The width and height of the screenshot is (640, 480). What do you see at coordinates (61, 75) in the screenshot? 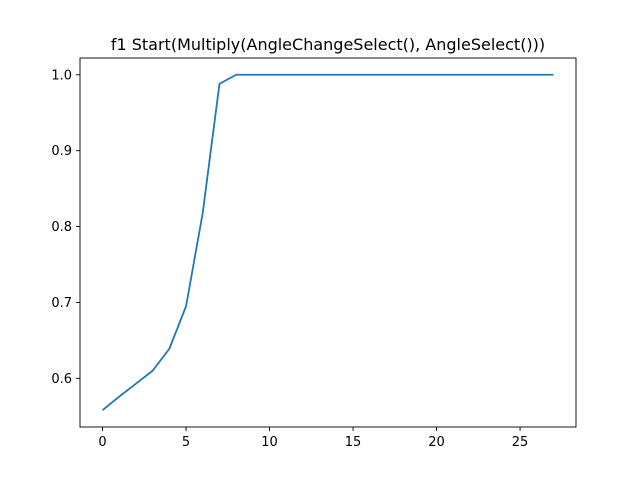
I see `y-tick-label: 1.0` at bounding box center [61, 75].